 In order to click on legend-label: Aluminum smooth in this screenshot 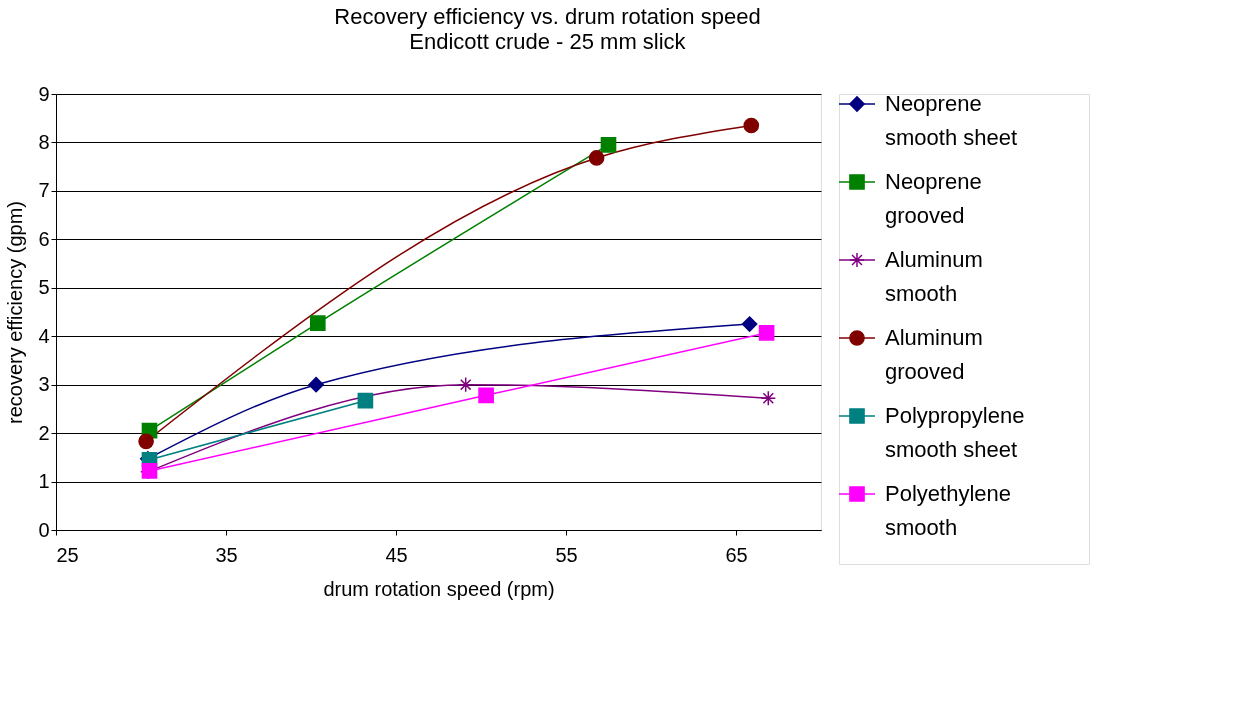, I will do `click(934, 276)`.